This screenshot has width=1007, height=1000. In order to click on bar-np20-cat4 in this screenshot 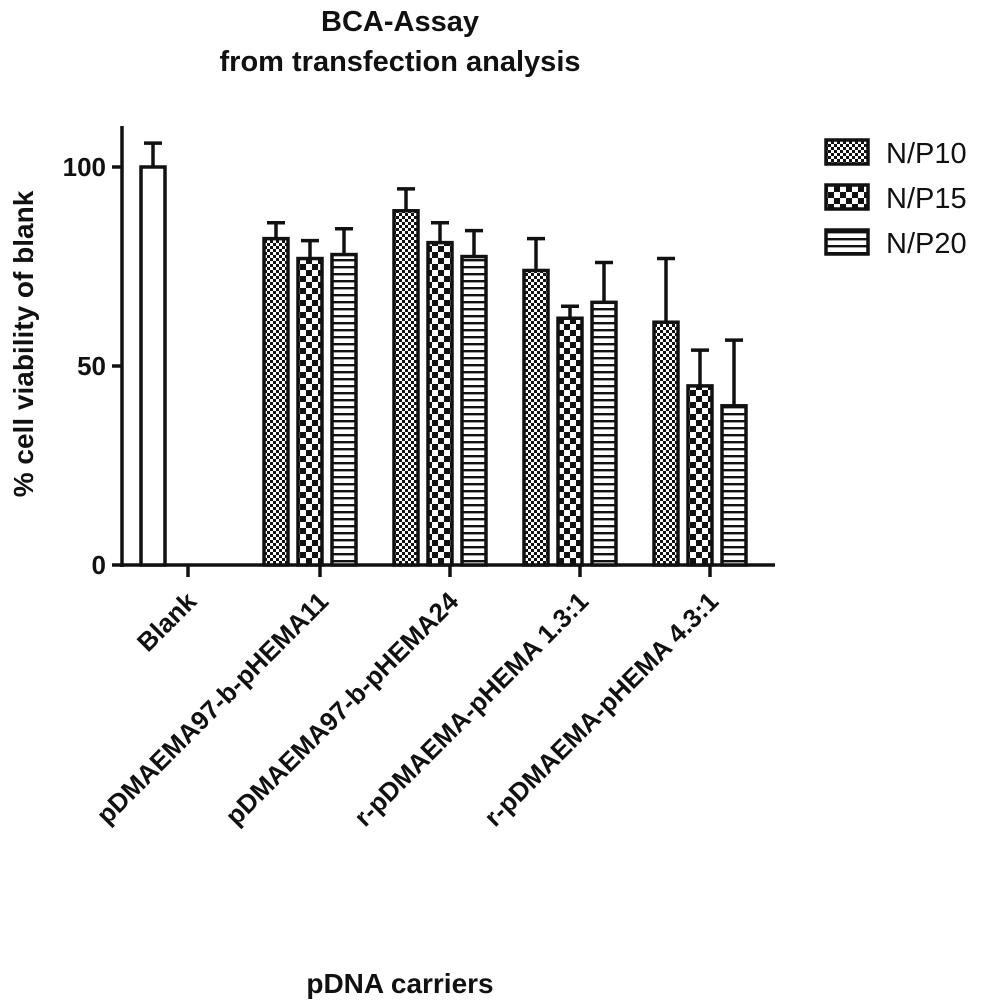, I will do `click(734, 485)`.